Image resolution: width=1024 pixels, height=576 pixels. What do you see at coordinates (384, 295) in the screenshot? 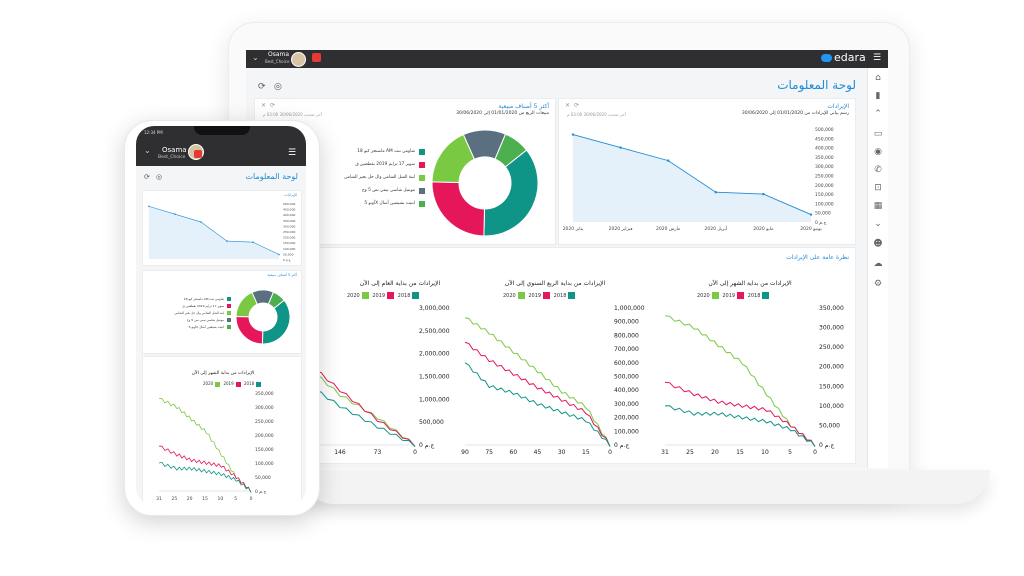
I see `year-legend: 2020 2019 2018` at bounding box center [384, 295].